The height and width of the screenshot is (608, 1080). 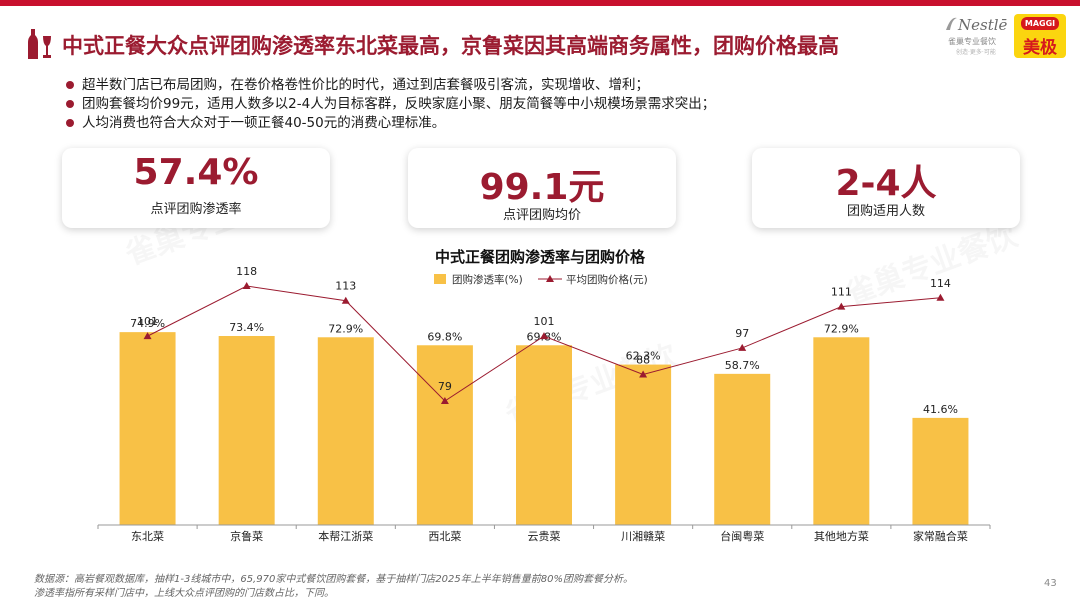 What do you see at coordinates (264, 123) in the screenshot?
I see `bullet-text: 人均消费也符合大众对于一顿正餐40-50元的消费心理标准。` at bounding box center [264, 123].